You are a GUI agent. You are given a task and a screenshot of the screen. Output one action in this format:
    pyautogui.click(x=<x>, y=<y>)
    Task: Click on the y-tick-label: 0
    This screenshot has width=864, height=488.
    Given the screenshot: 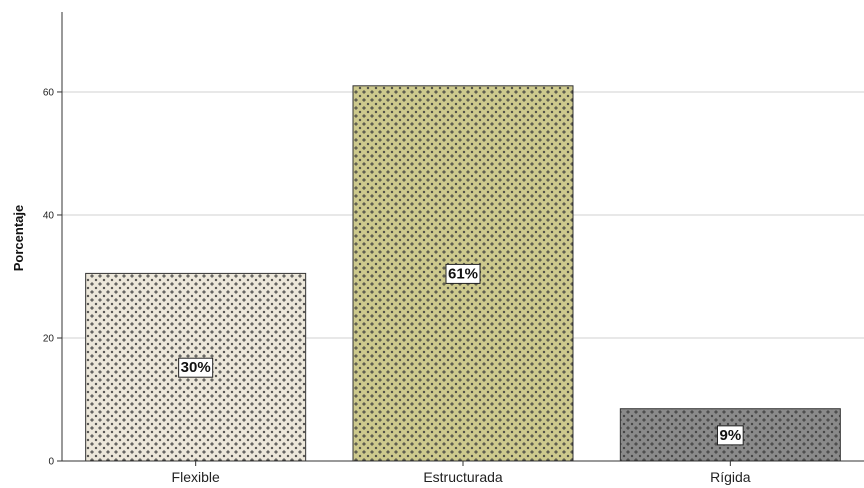 What is the action you would take?
    pyautogui.click(x=51, y=462)
    